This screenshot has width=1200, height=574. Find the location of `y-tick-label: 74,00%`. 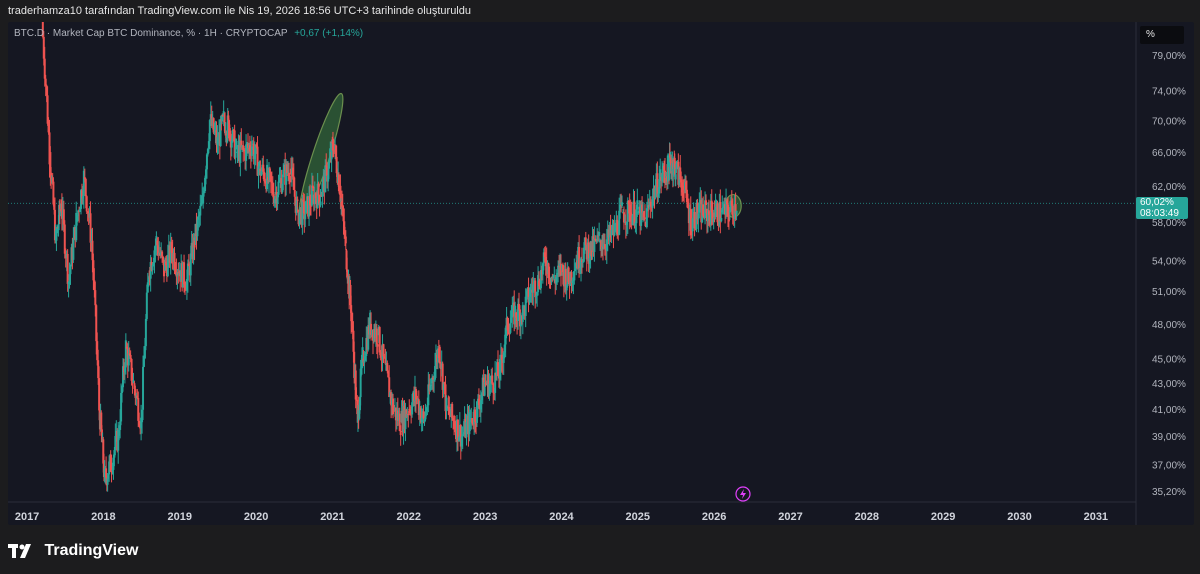

y-tick-label: 74,00% is located at coordinates (1169, 91).